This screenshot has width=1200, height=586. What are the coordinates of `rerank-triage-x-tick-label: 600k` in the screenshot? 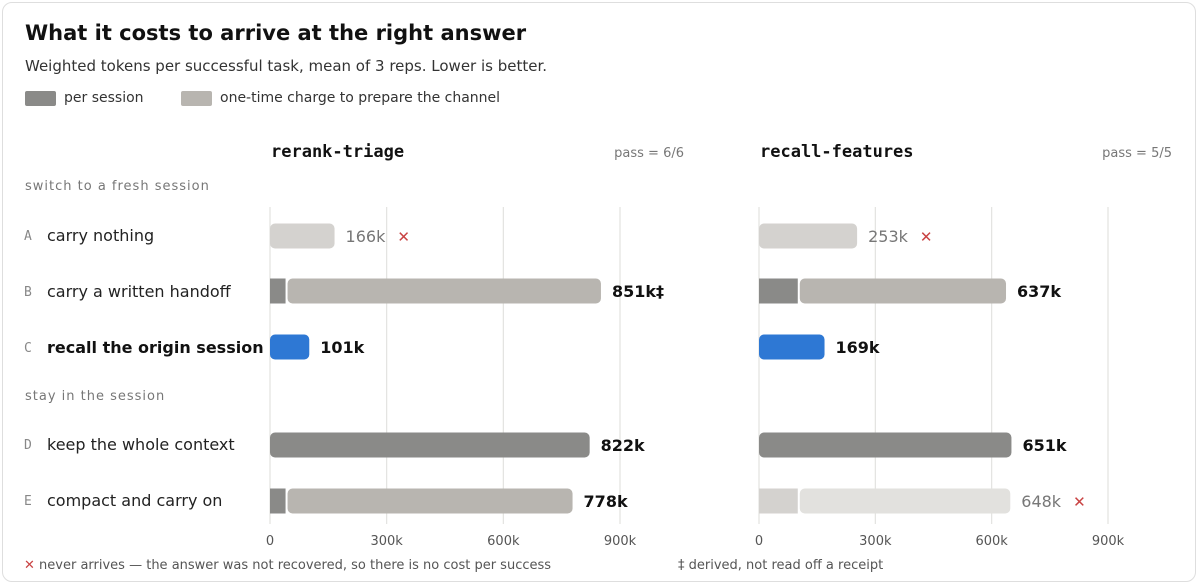 It's located at (503, 541).